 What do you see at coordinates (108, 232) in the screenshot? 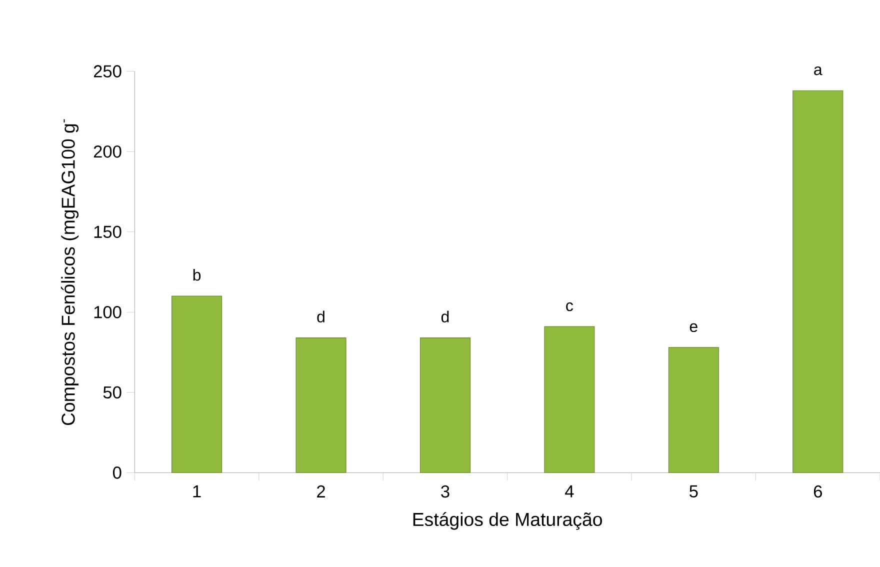
I see `y-tick-label: 150` at bounding box center [108, 232].